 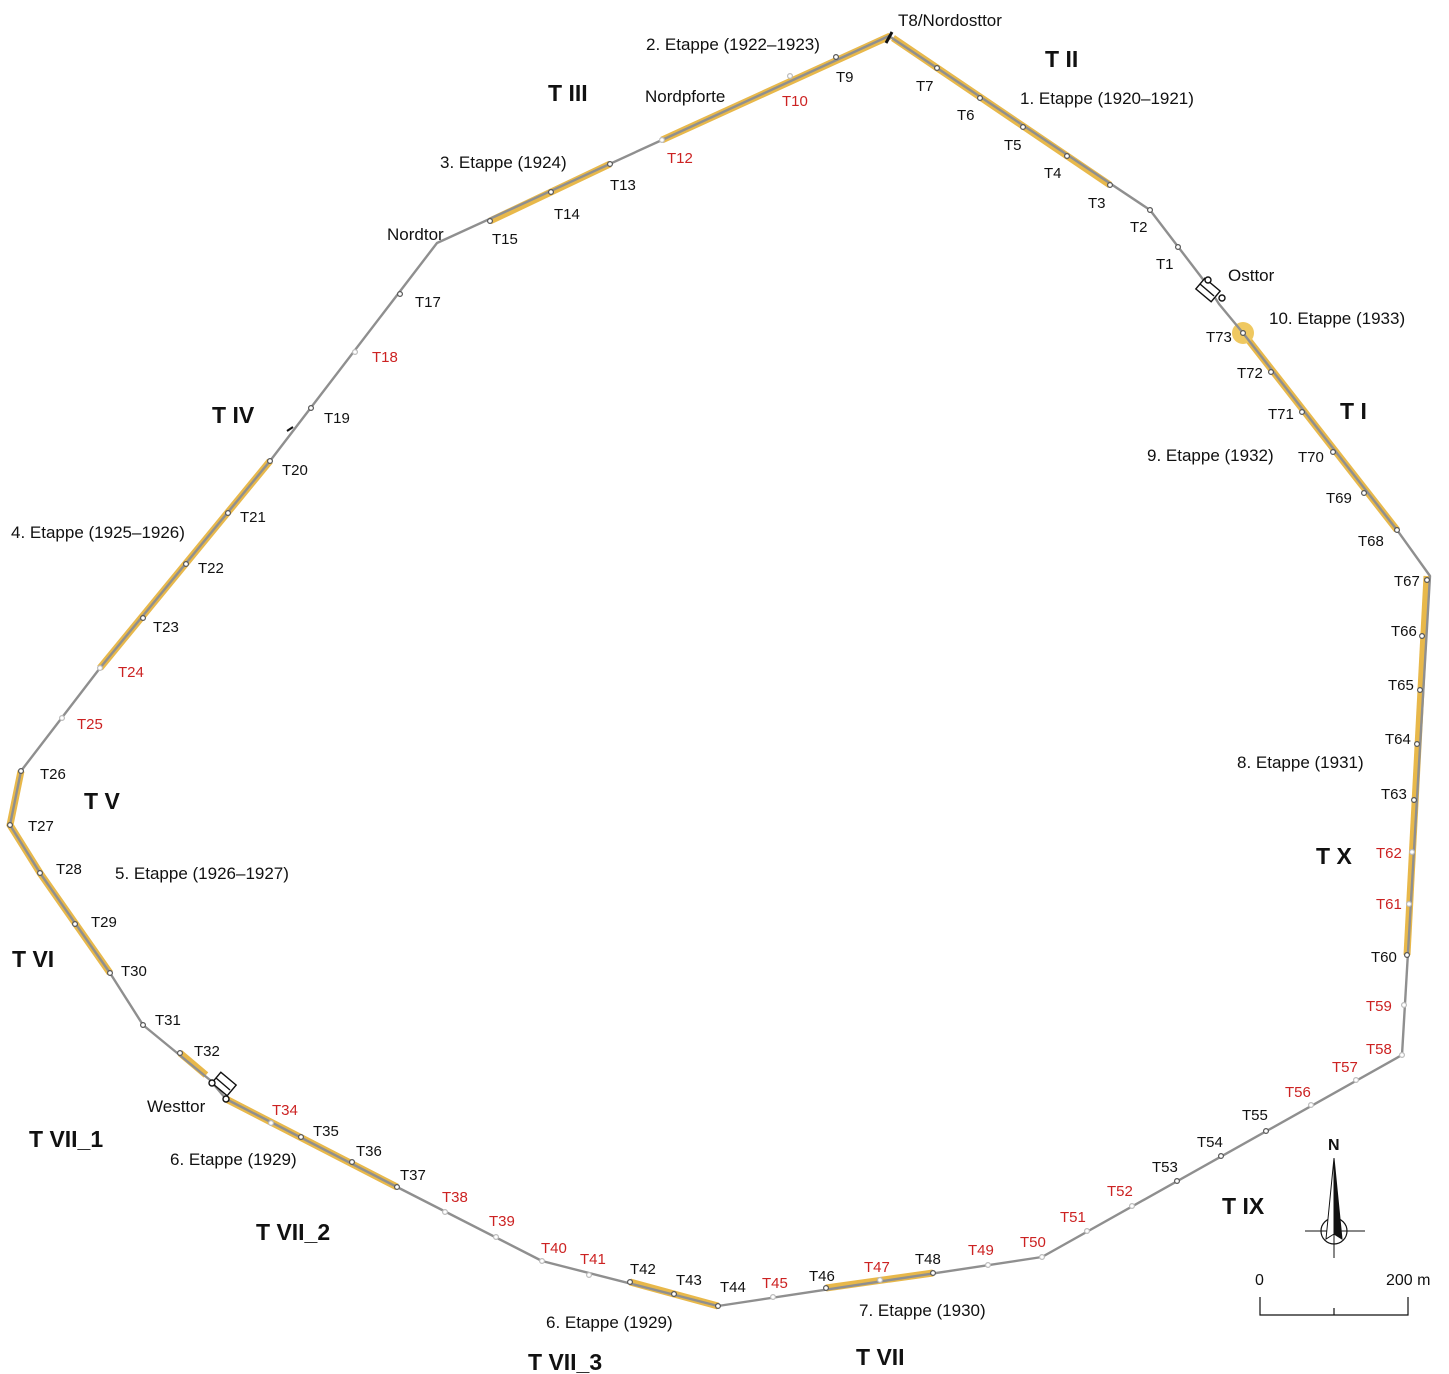 What do you see at coordinates (193, 1064) in the screenshot?
I see `stage-band-6a-west` at bounding box center [193, 1064].